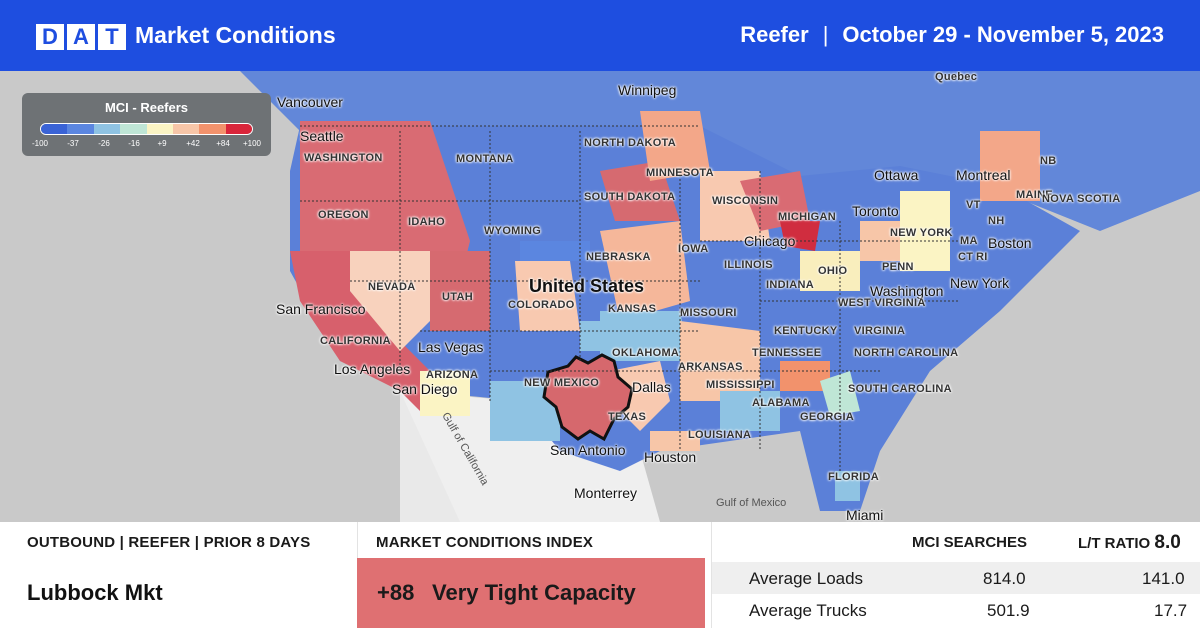 Image resolution: width=1200 pixels, height=628 pixels. I want to click on state-oregon: OREGON, so click(343, 215).